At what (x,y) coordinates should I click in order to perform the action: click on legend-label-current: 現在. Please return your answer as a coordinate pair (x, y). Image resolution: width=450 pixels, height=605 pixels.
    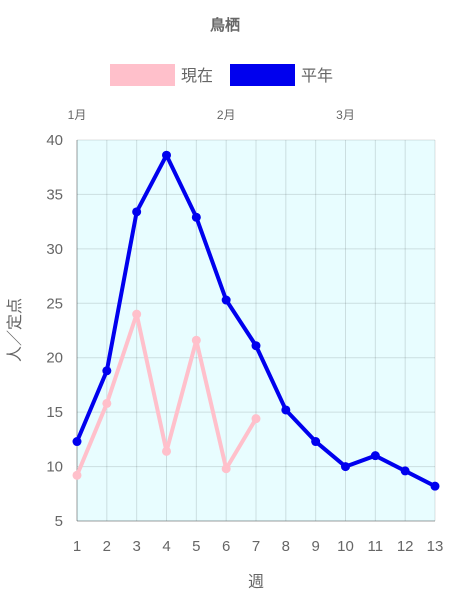
    Looking at the image, I should click on (197, 76).